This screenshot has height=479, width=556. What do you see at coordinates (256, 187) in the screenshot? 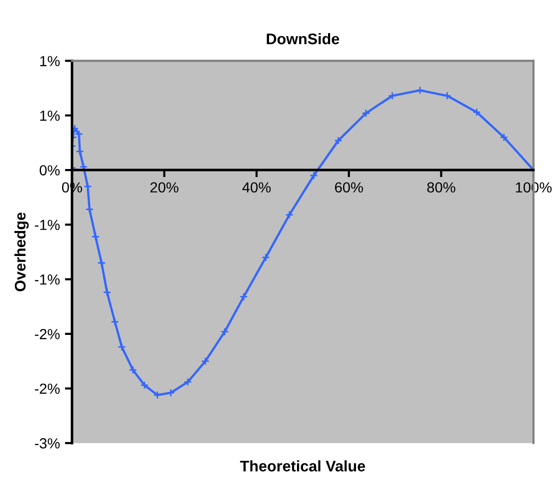
I see `x-tick-label: 40%` at bounding box center [256, 187].